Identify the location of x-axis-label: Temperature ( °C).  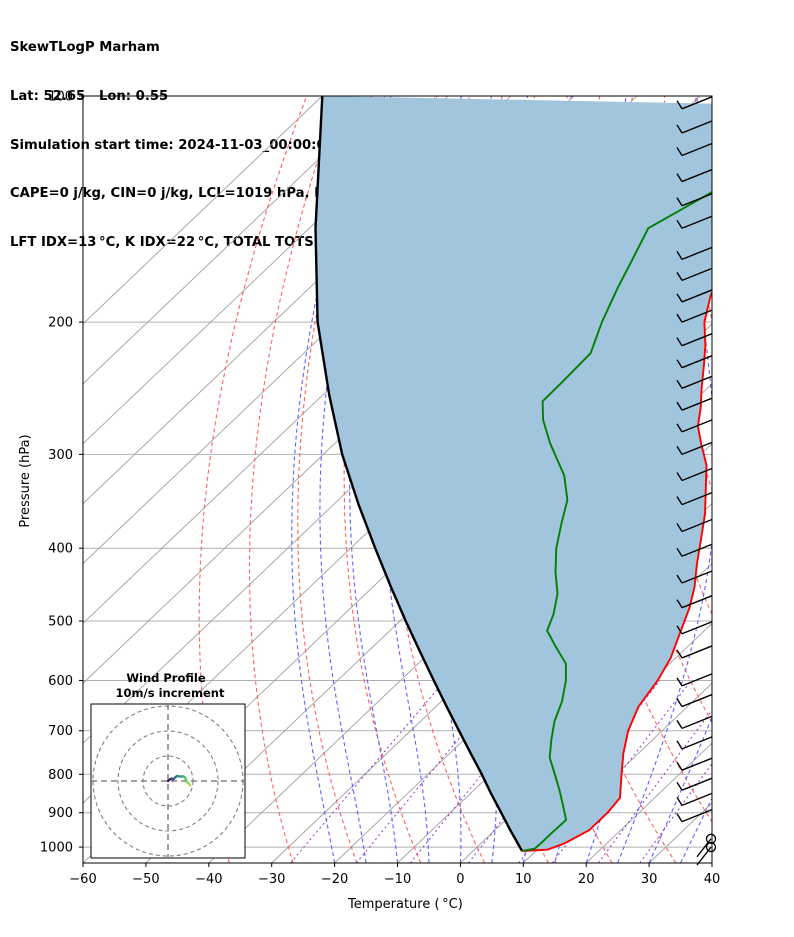
(405, 904).